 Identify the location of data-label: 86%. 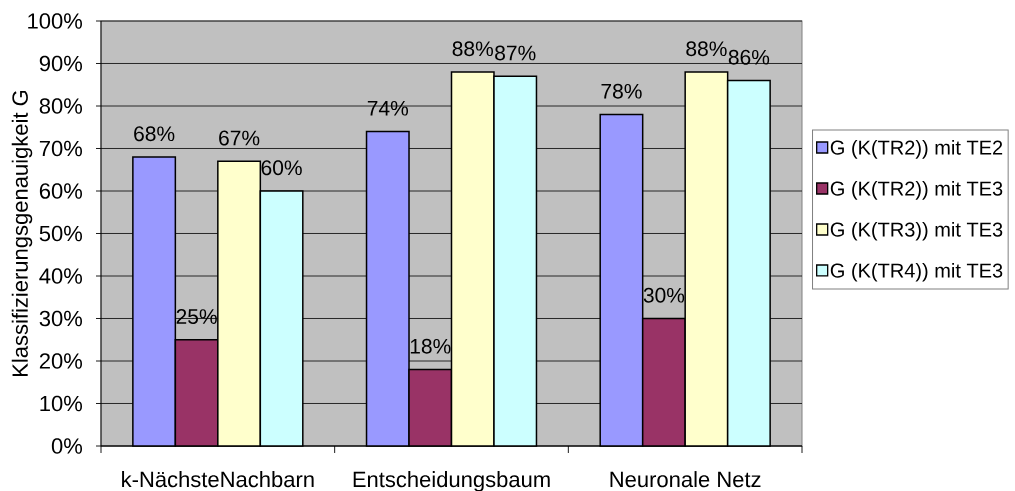
(749, 57).